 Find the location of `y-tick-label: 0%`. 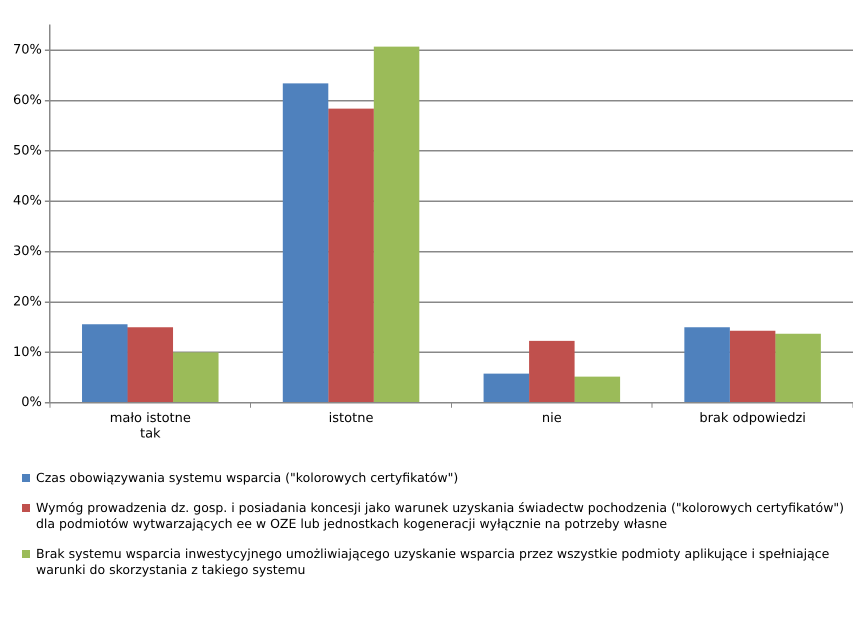

y-tick-label: 0% is located at coordinates (31, 402).